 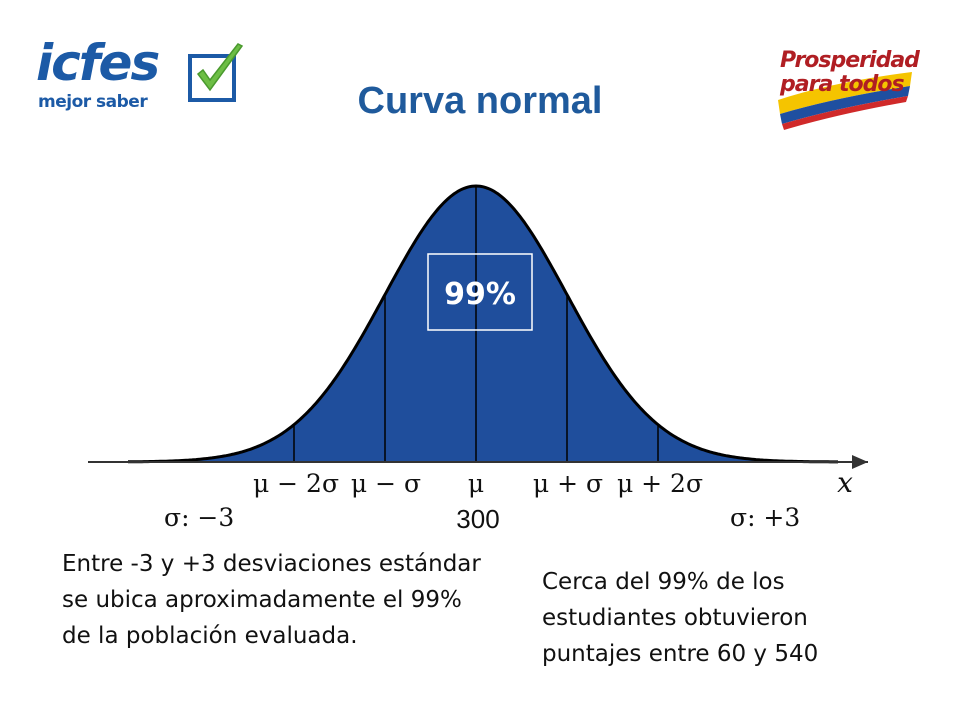 I want to click on flag-icon, so click(x=845, y=101).